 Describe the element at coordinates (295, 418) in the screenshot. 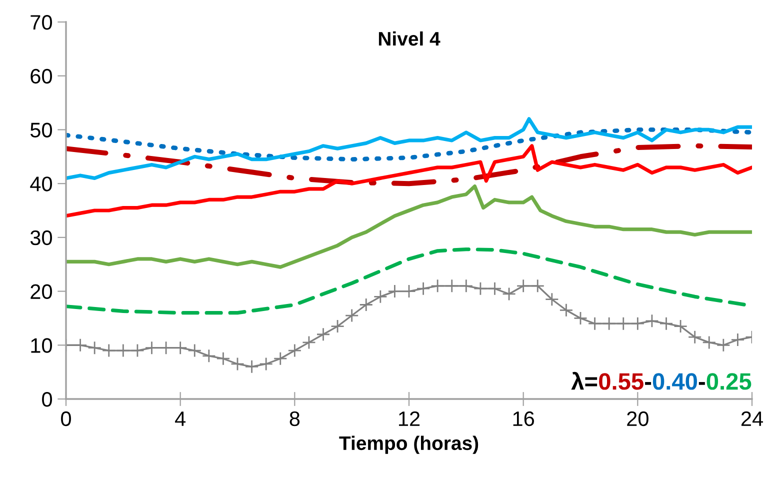

I see `x-tick-label: 8` at that location.